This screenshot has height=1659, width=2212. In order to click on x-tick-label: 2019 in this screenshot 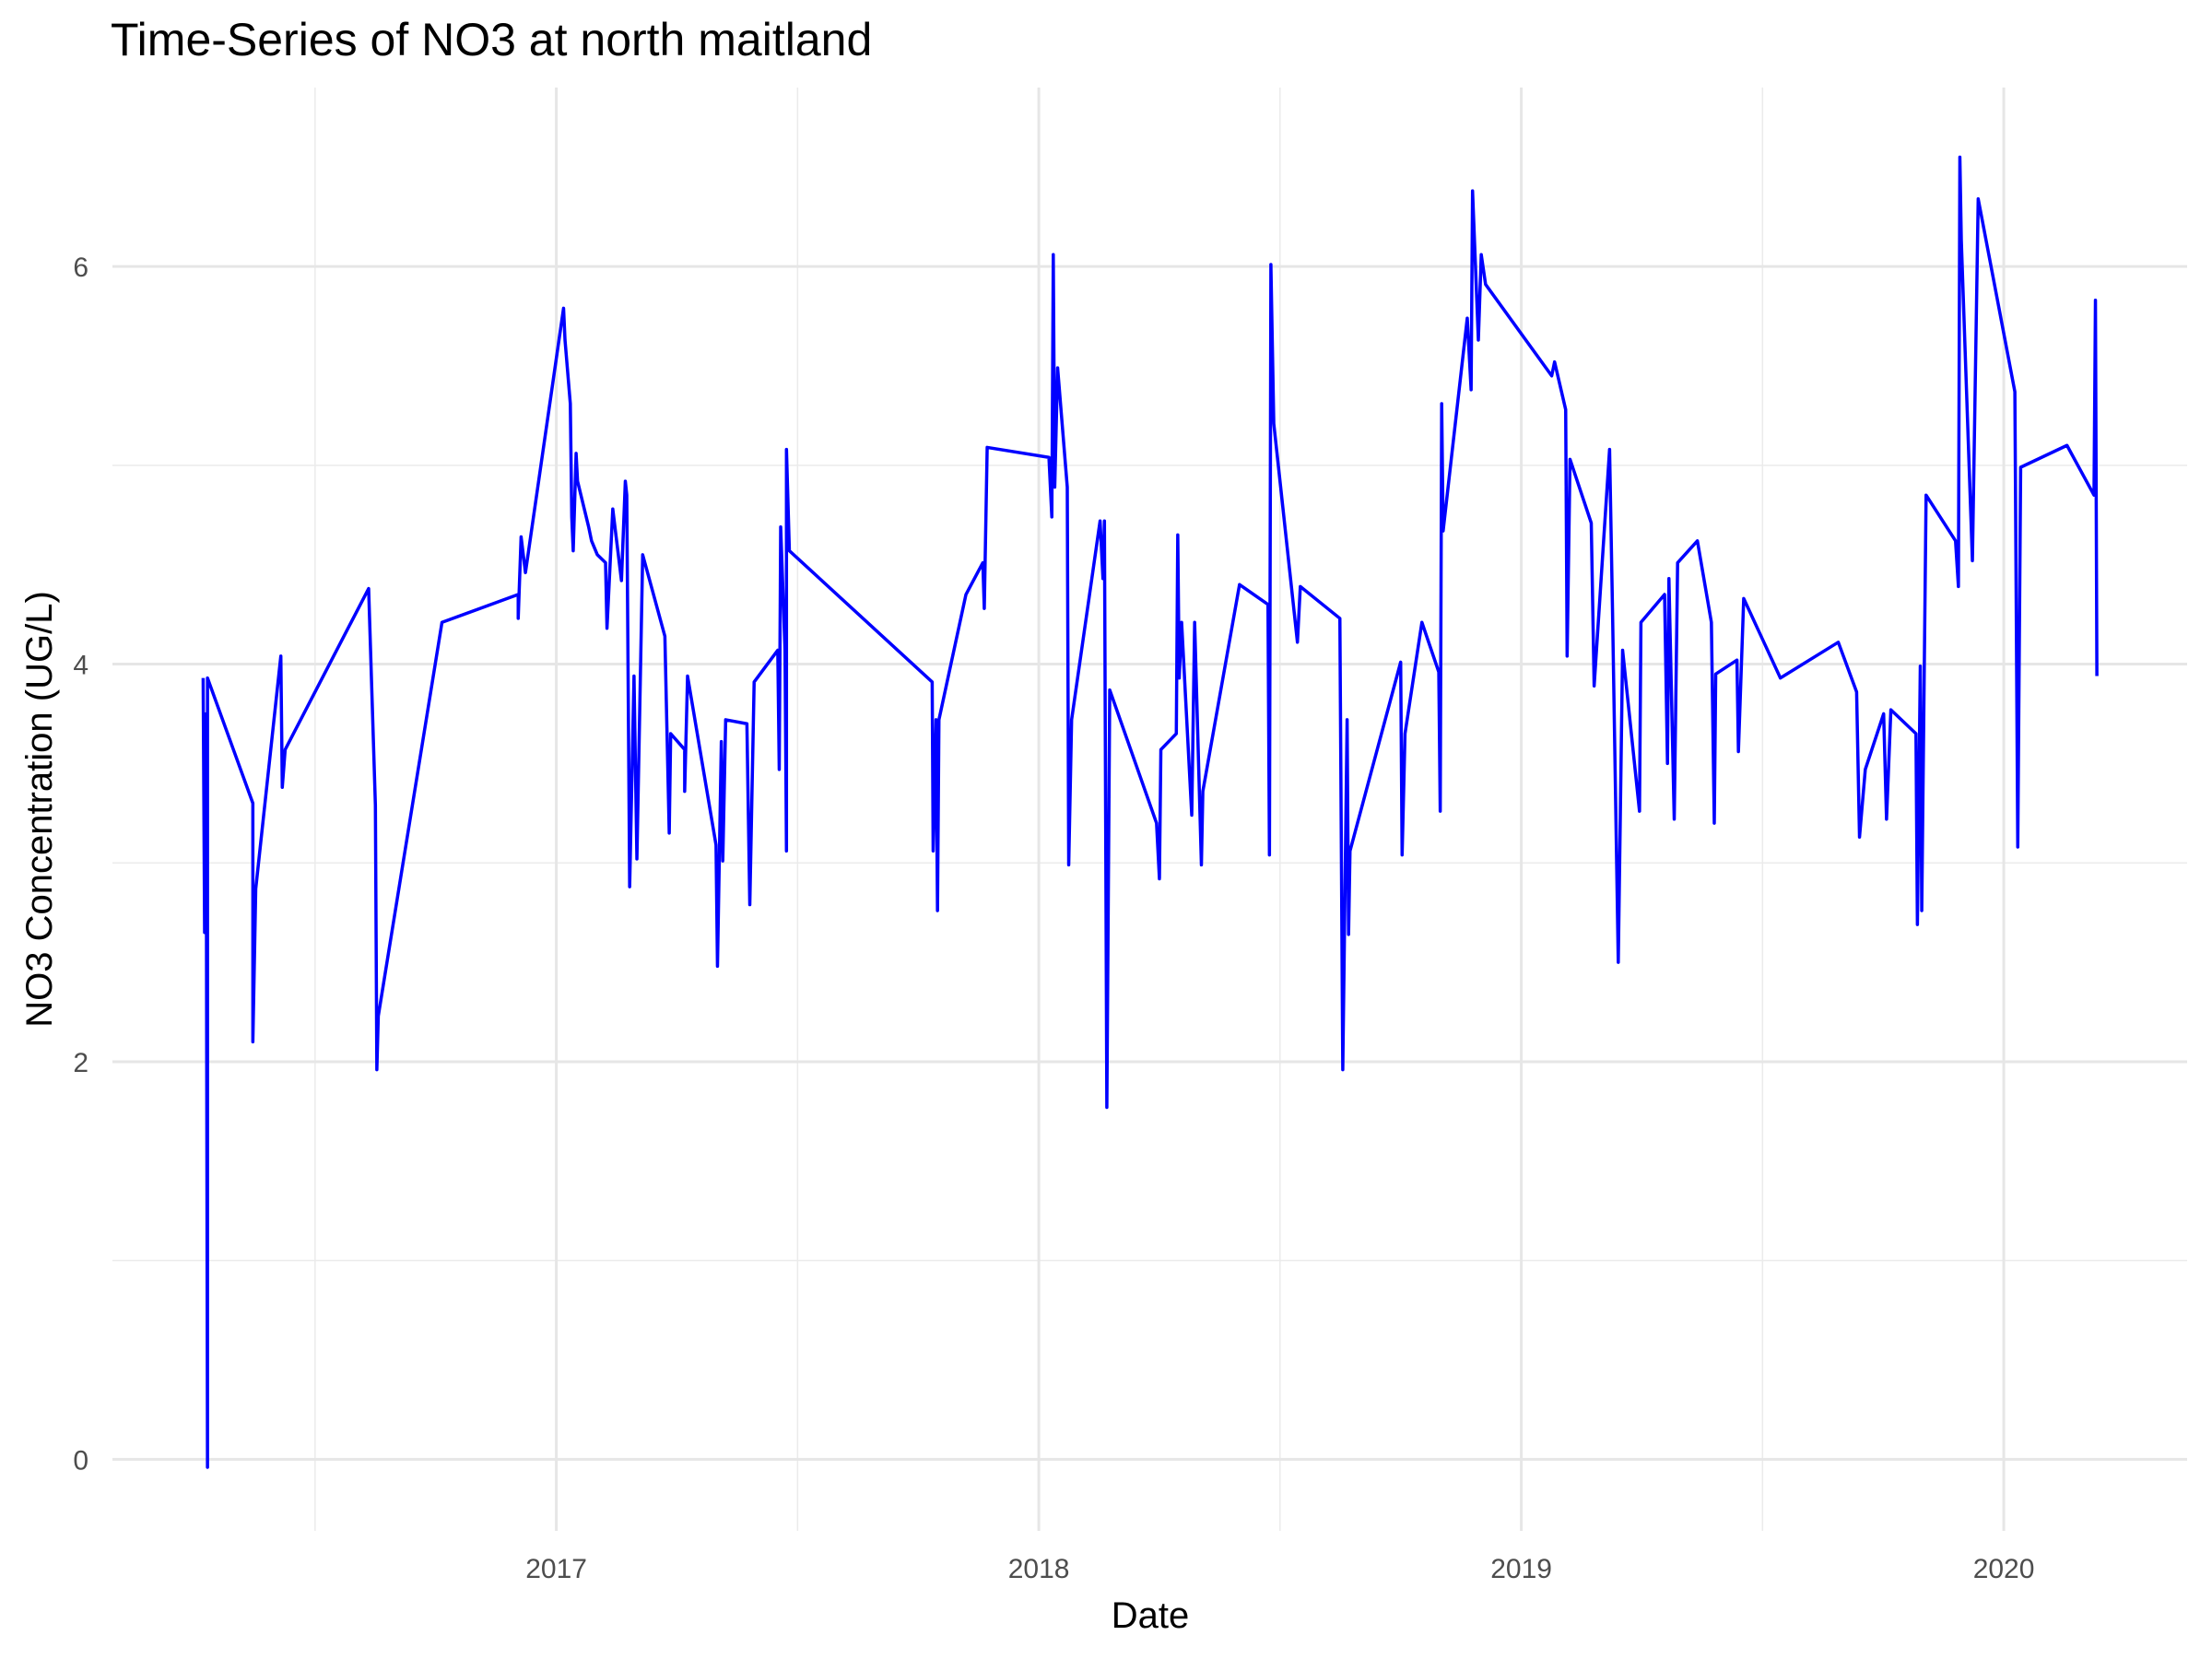, I will do `click(1521, 1569)`.